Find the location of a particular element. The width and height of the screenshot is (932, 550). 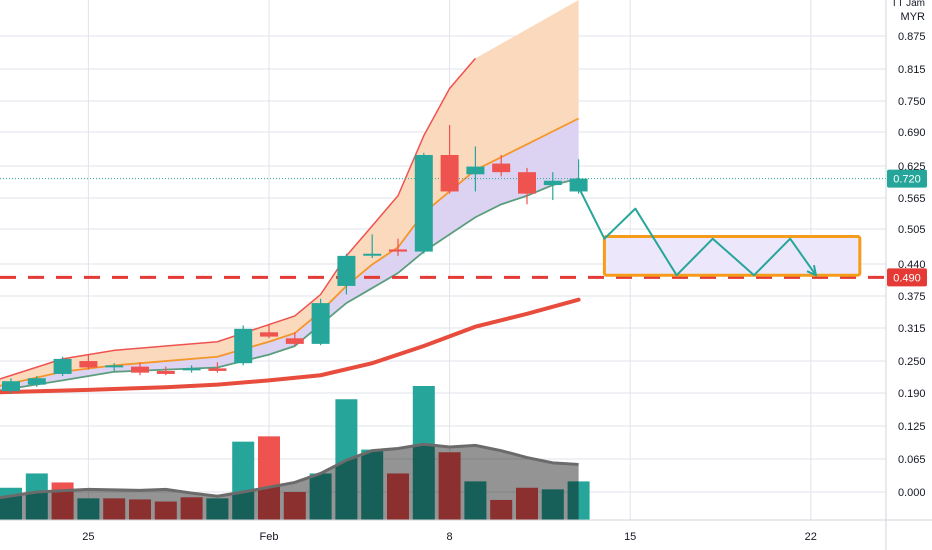

x-tick-label: 22 is located at coordinates (811, 537).